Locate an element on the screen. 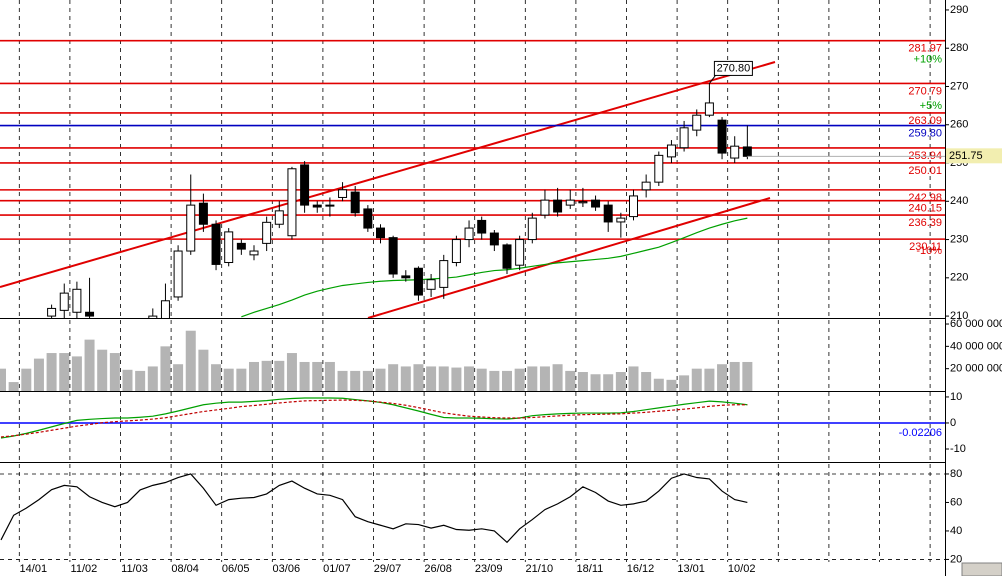 The image size is (1002, 576). level-label: 270.79 is located at coordinates (925, 91).